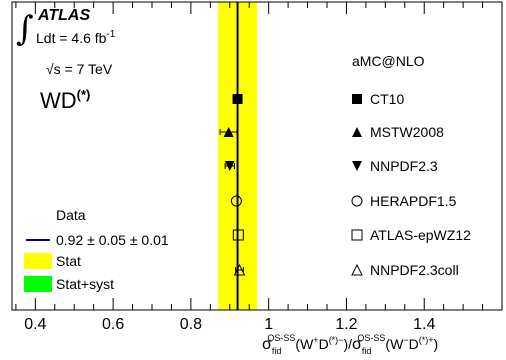 Image resolution: width=506 pixels, height=360 pixels. I want to click on generator-label: aMC@NLO, so click(388, 61).